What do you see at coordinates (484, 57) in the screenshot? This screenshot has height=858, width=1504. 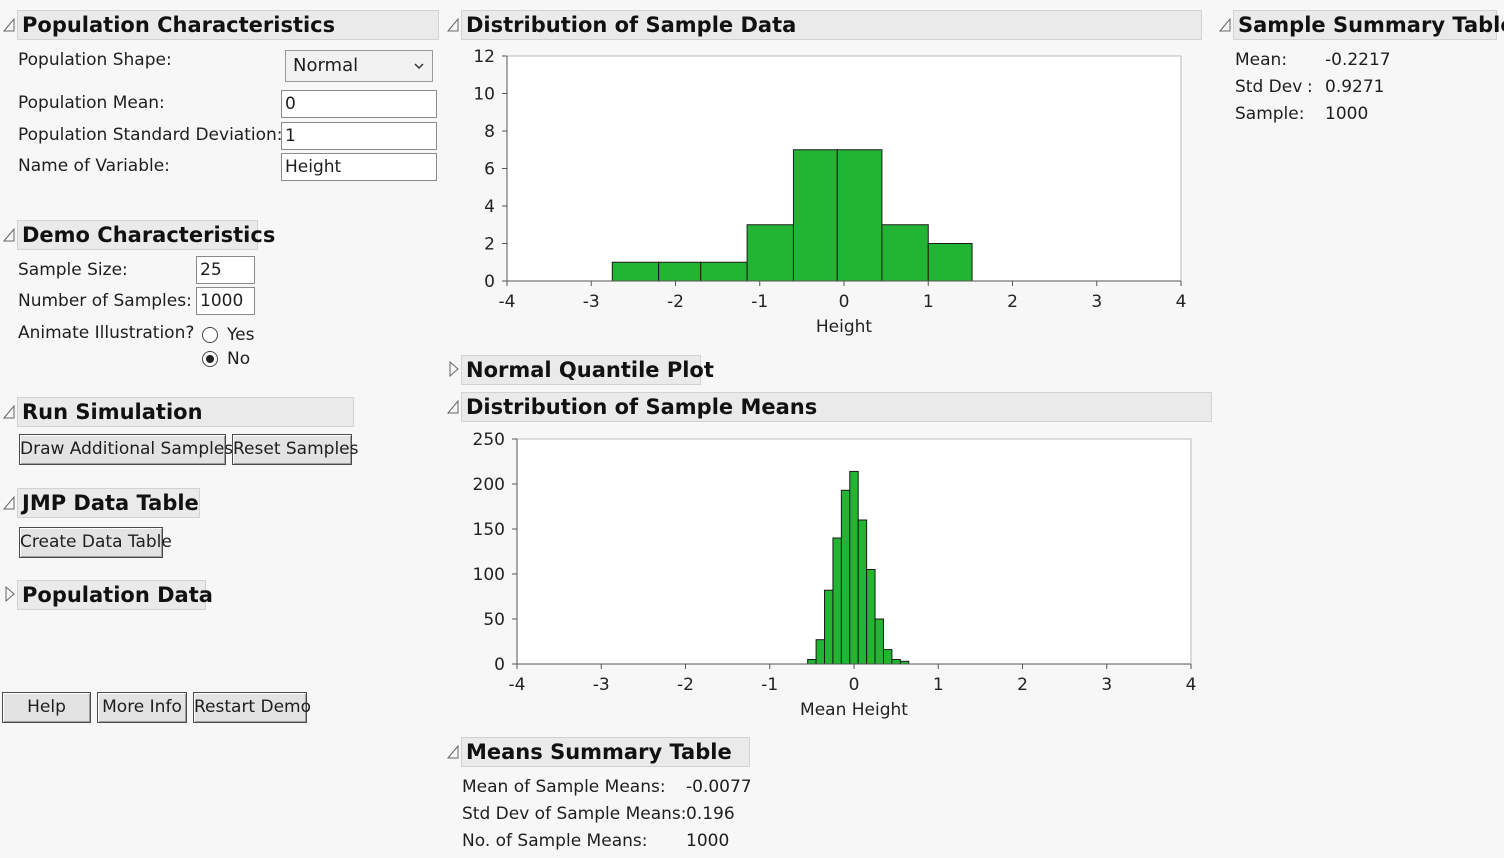 I see `y-tick-label: 12` at bounding box center [484, 57].